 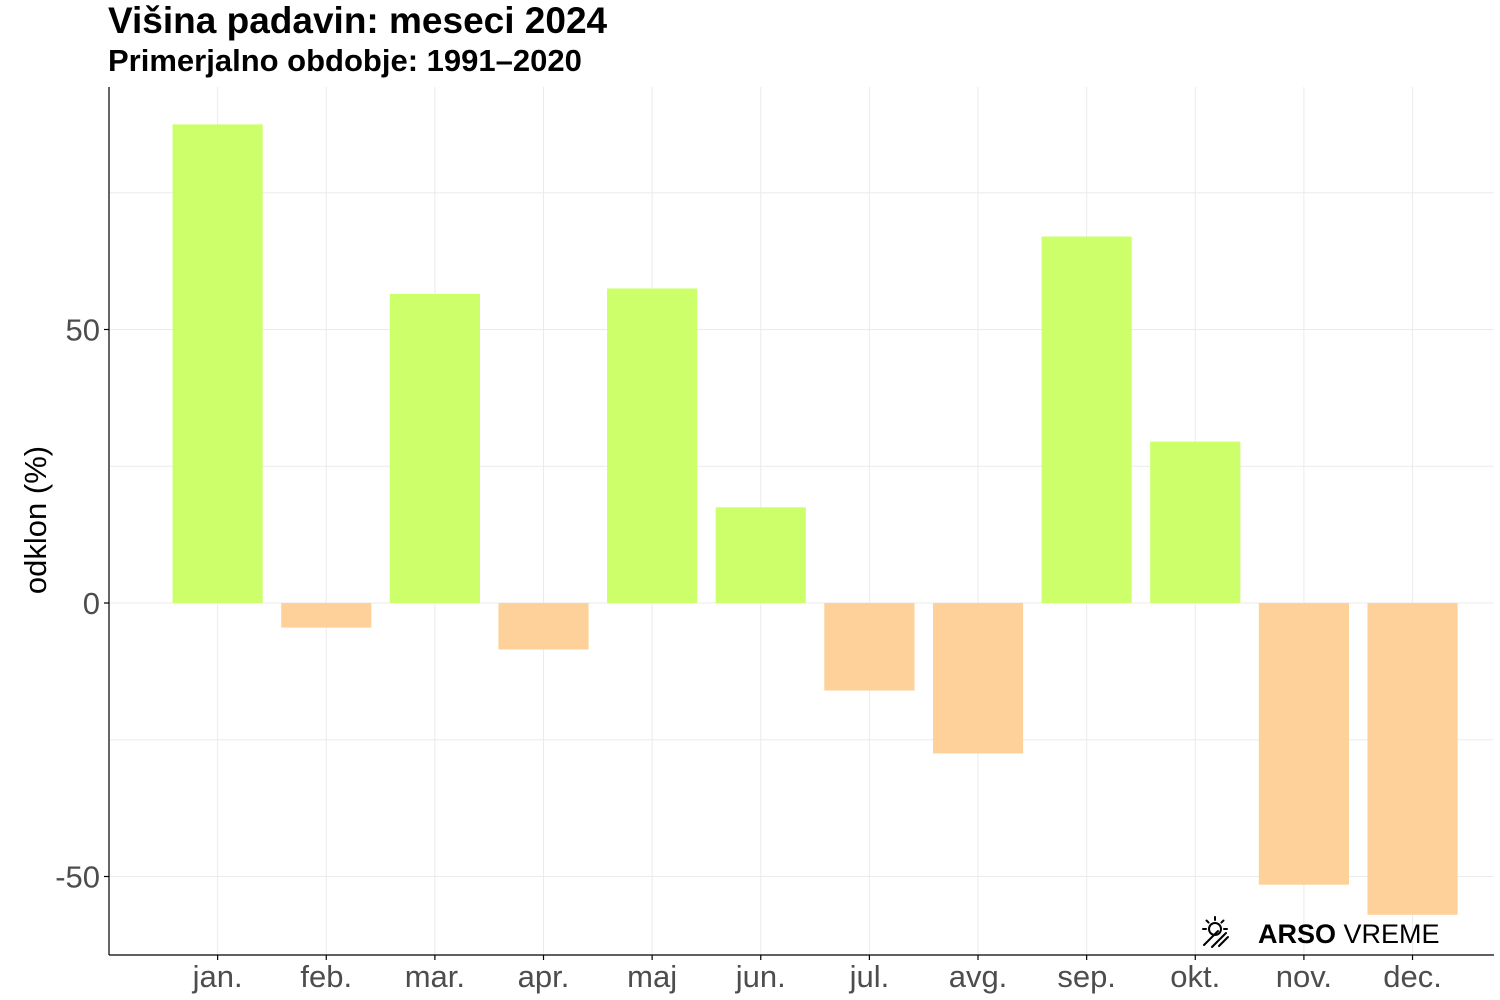 I want to click on brand-wordmark: ARSO VREME, so click(x=1349, y=934).